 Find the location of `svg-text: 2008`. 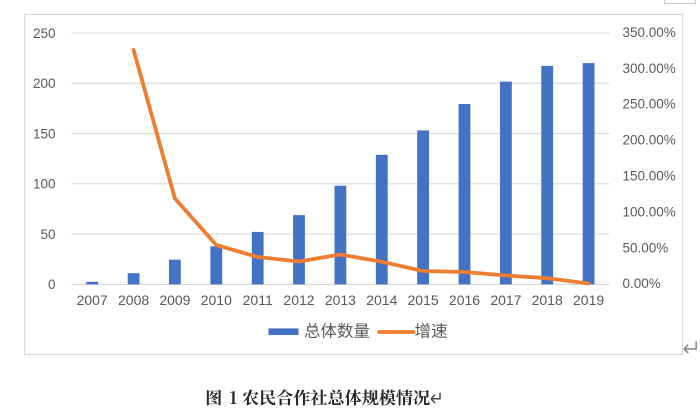

svg-text: 2008 is located at coordinates (133, 300).